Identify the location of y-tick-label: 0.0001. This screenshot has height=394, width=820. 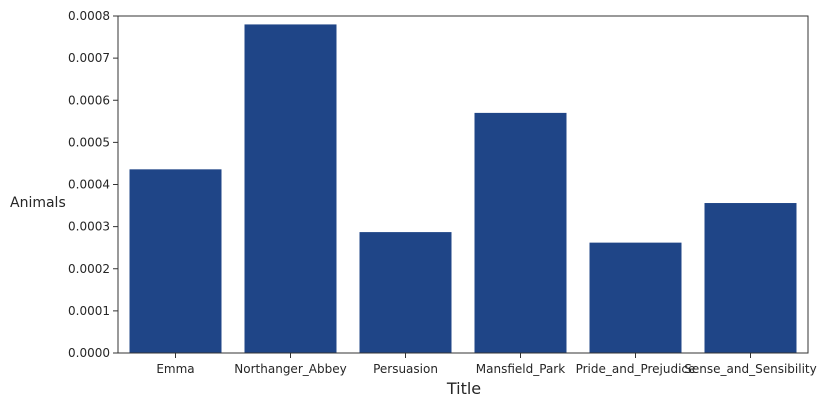
(89, 311).